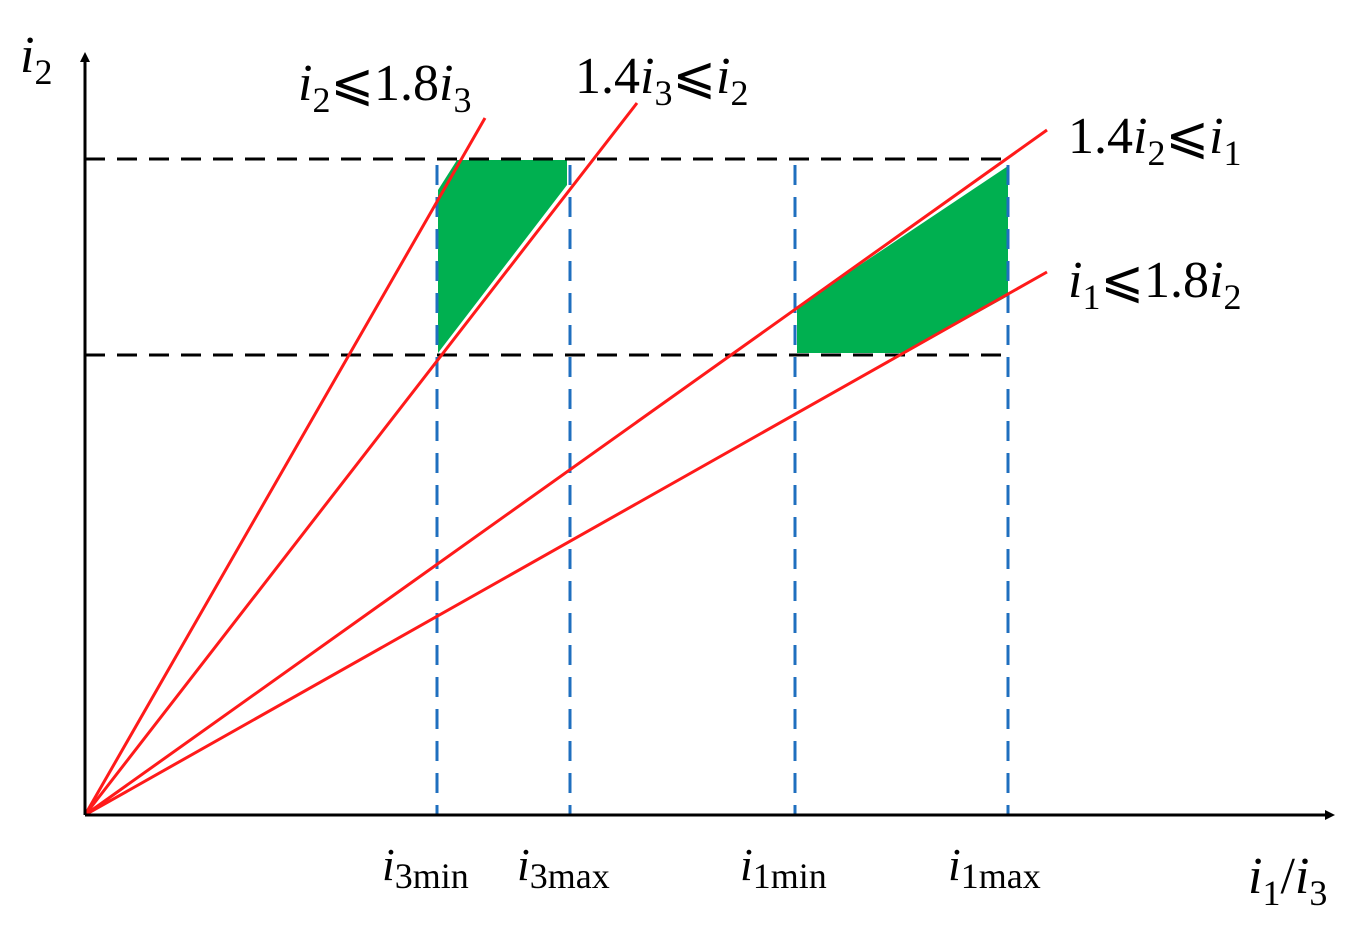 Image resolution: width=1362 pixels, height=930 pixels. I want to click on c3-part-0: 1.4, so click(1100, 136).